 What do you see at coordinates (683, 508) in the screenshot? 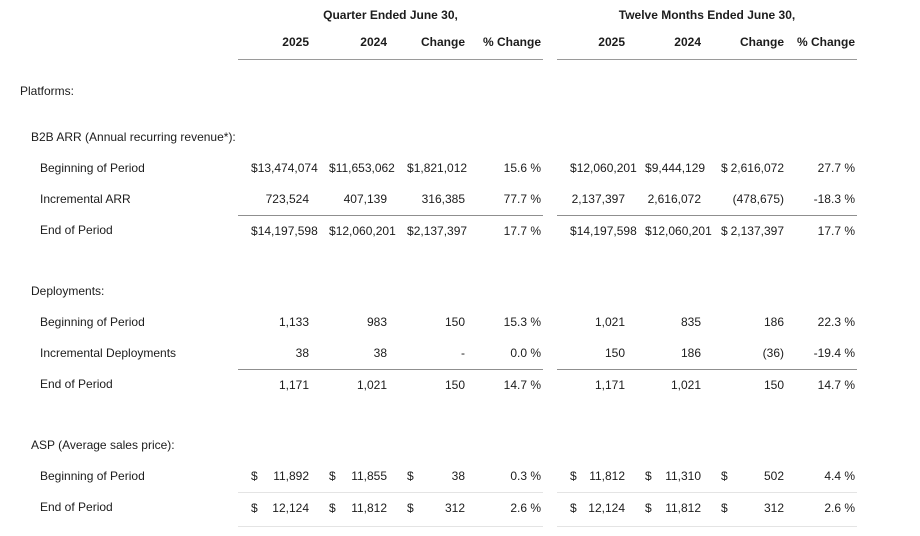
I see `value-text: 11,812` at bounding box center [683, 508].